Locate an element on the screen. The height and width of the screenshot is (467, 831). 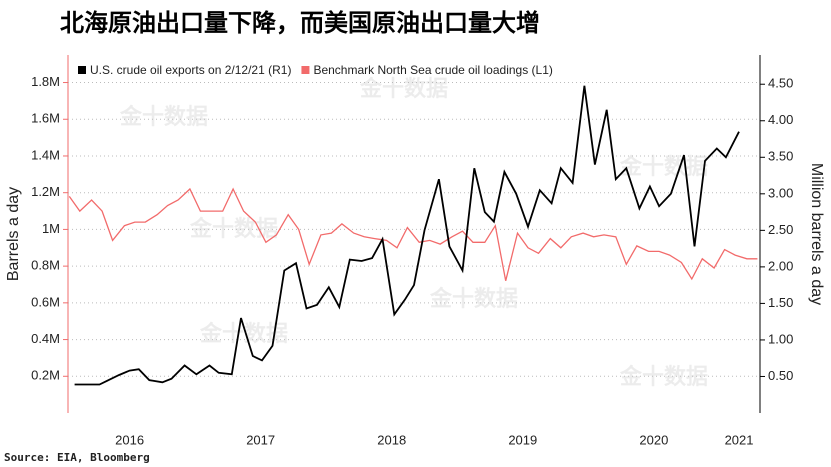
y2-tick-label: 2.00 is located at coordinates (780, 265).